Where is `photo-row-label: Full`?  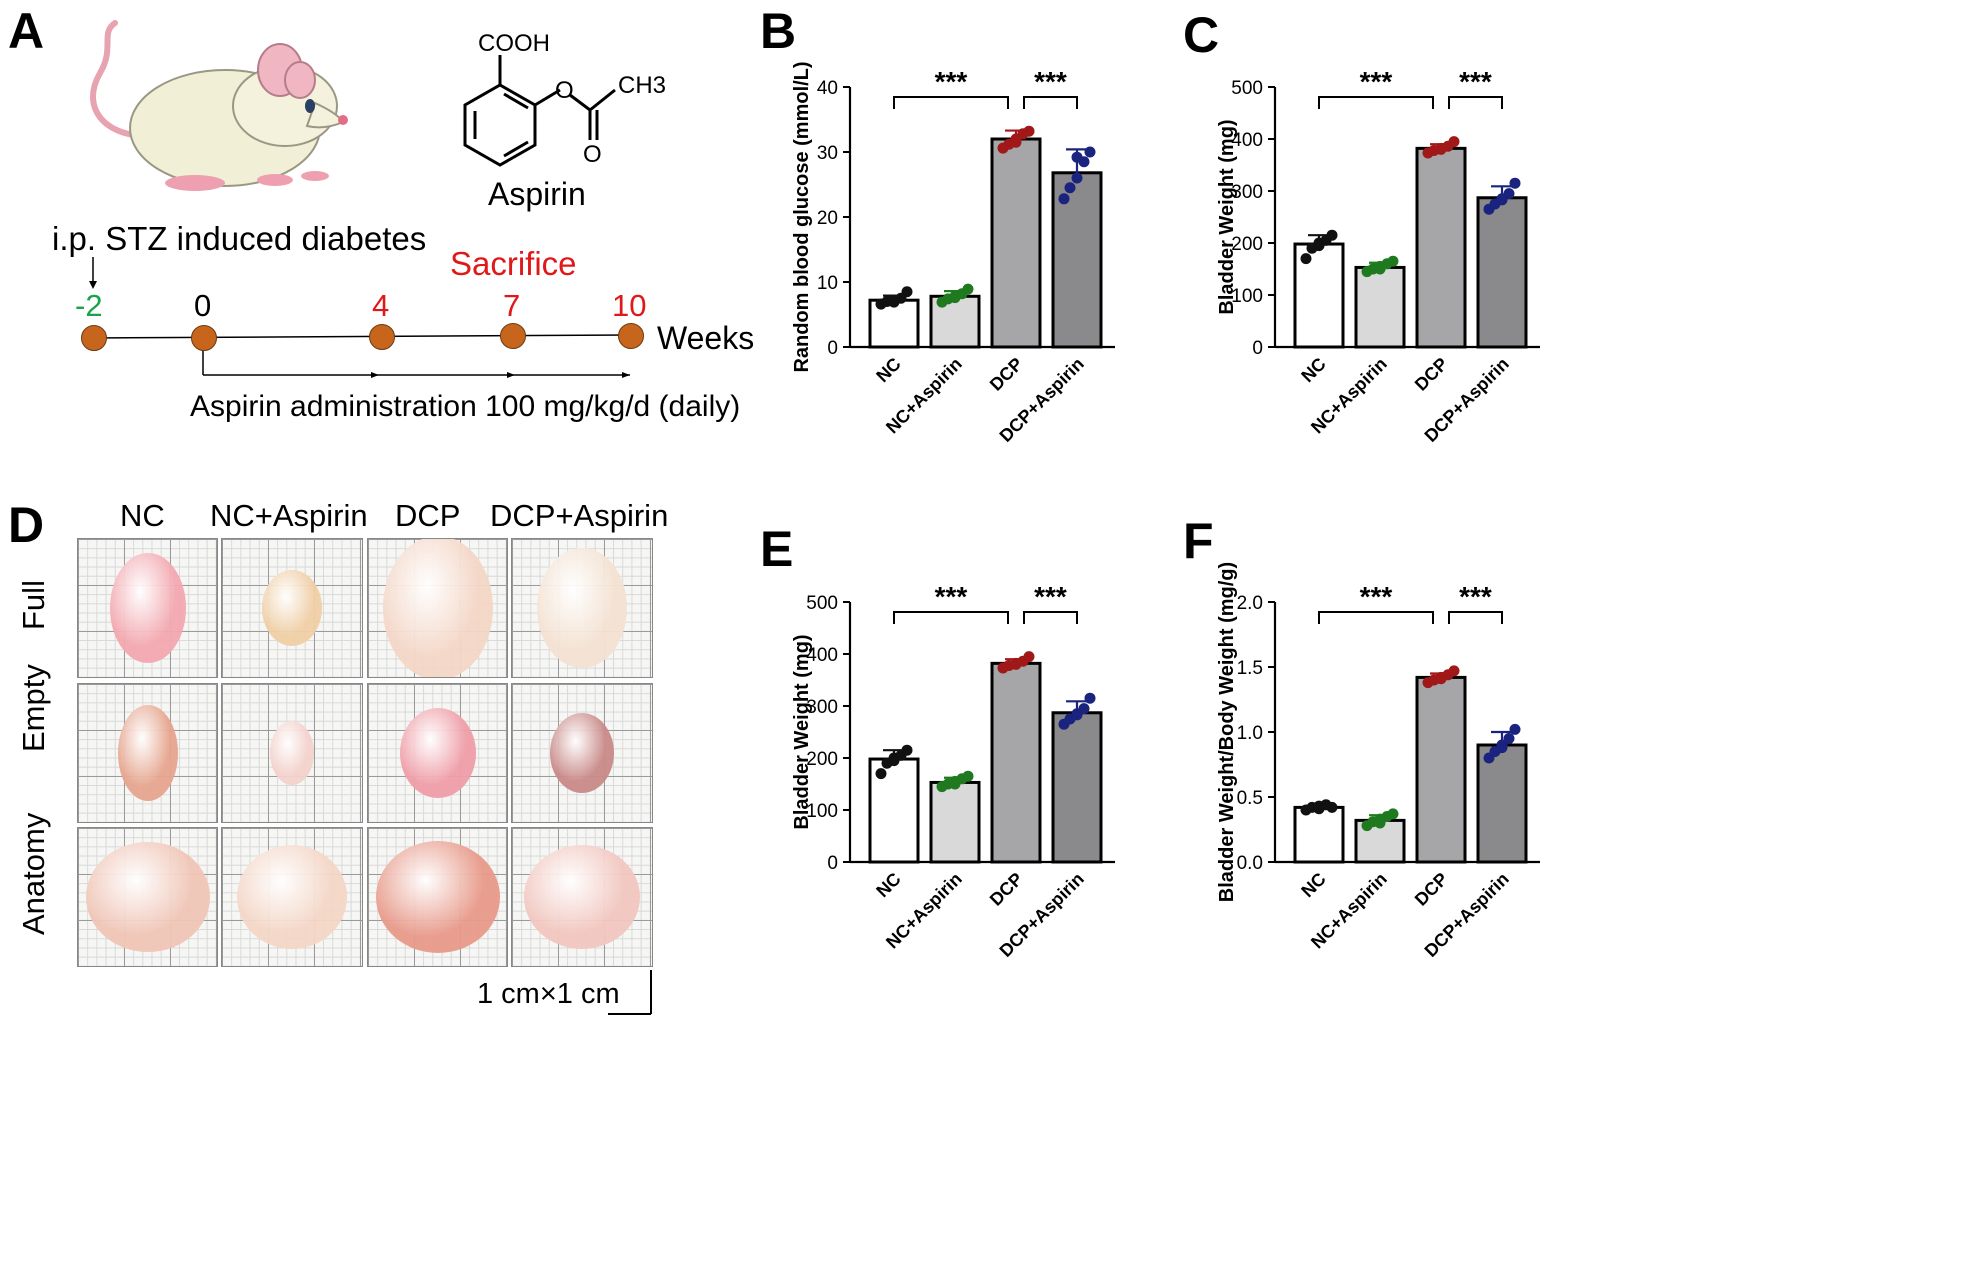
photo-row-label: Full is located at coordinates (33, 605).